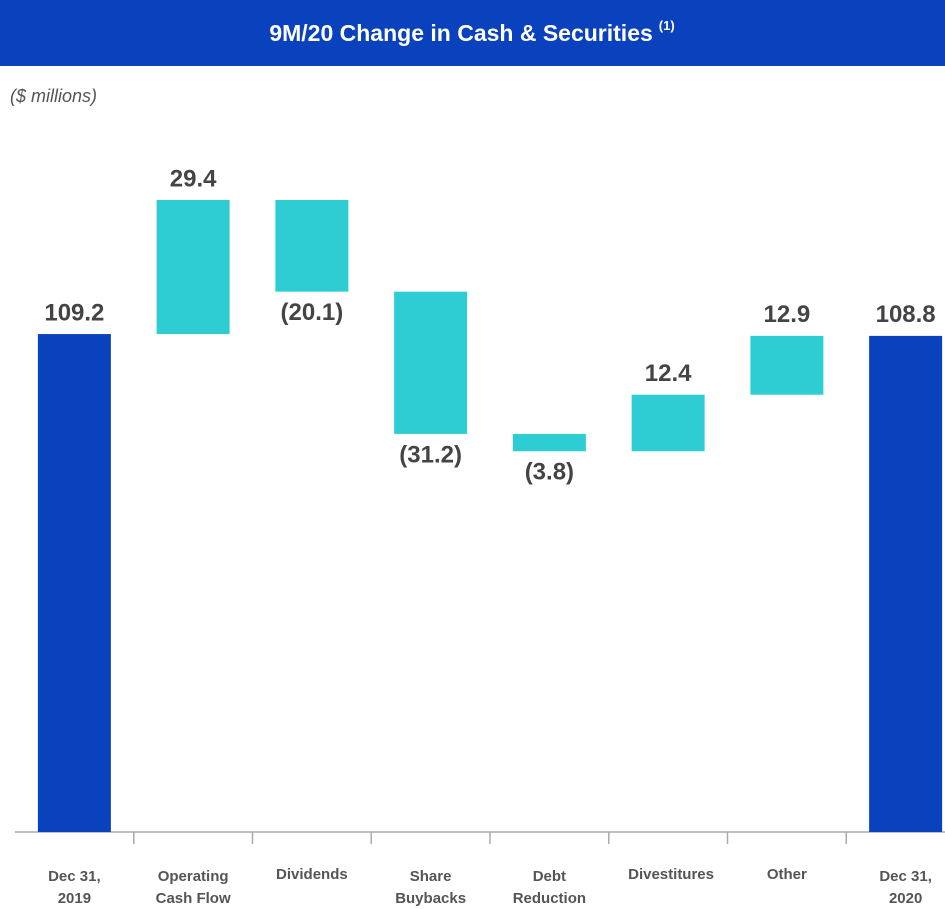 The height and width of the screenshot is (909, 945). Describe the element at coordinates (667, 25) in the screenshot. I see `title-note: (1)` at that location.